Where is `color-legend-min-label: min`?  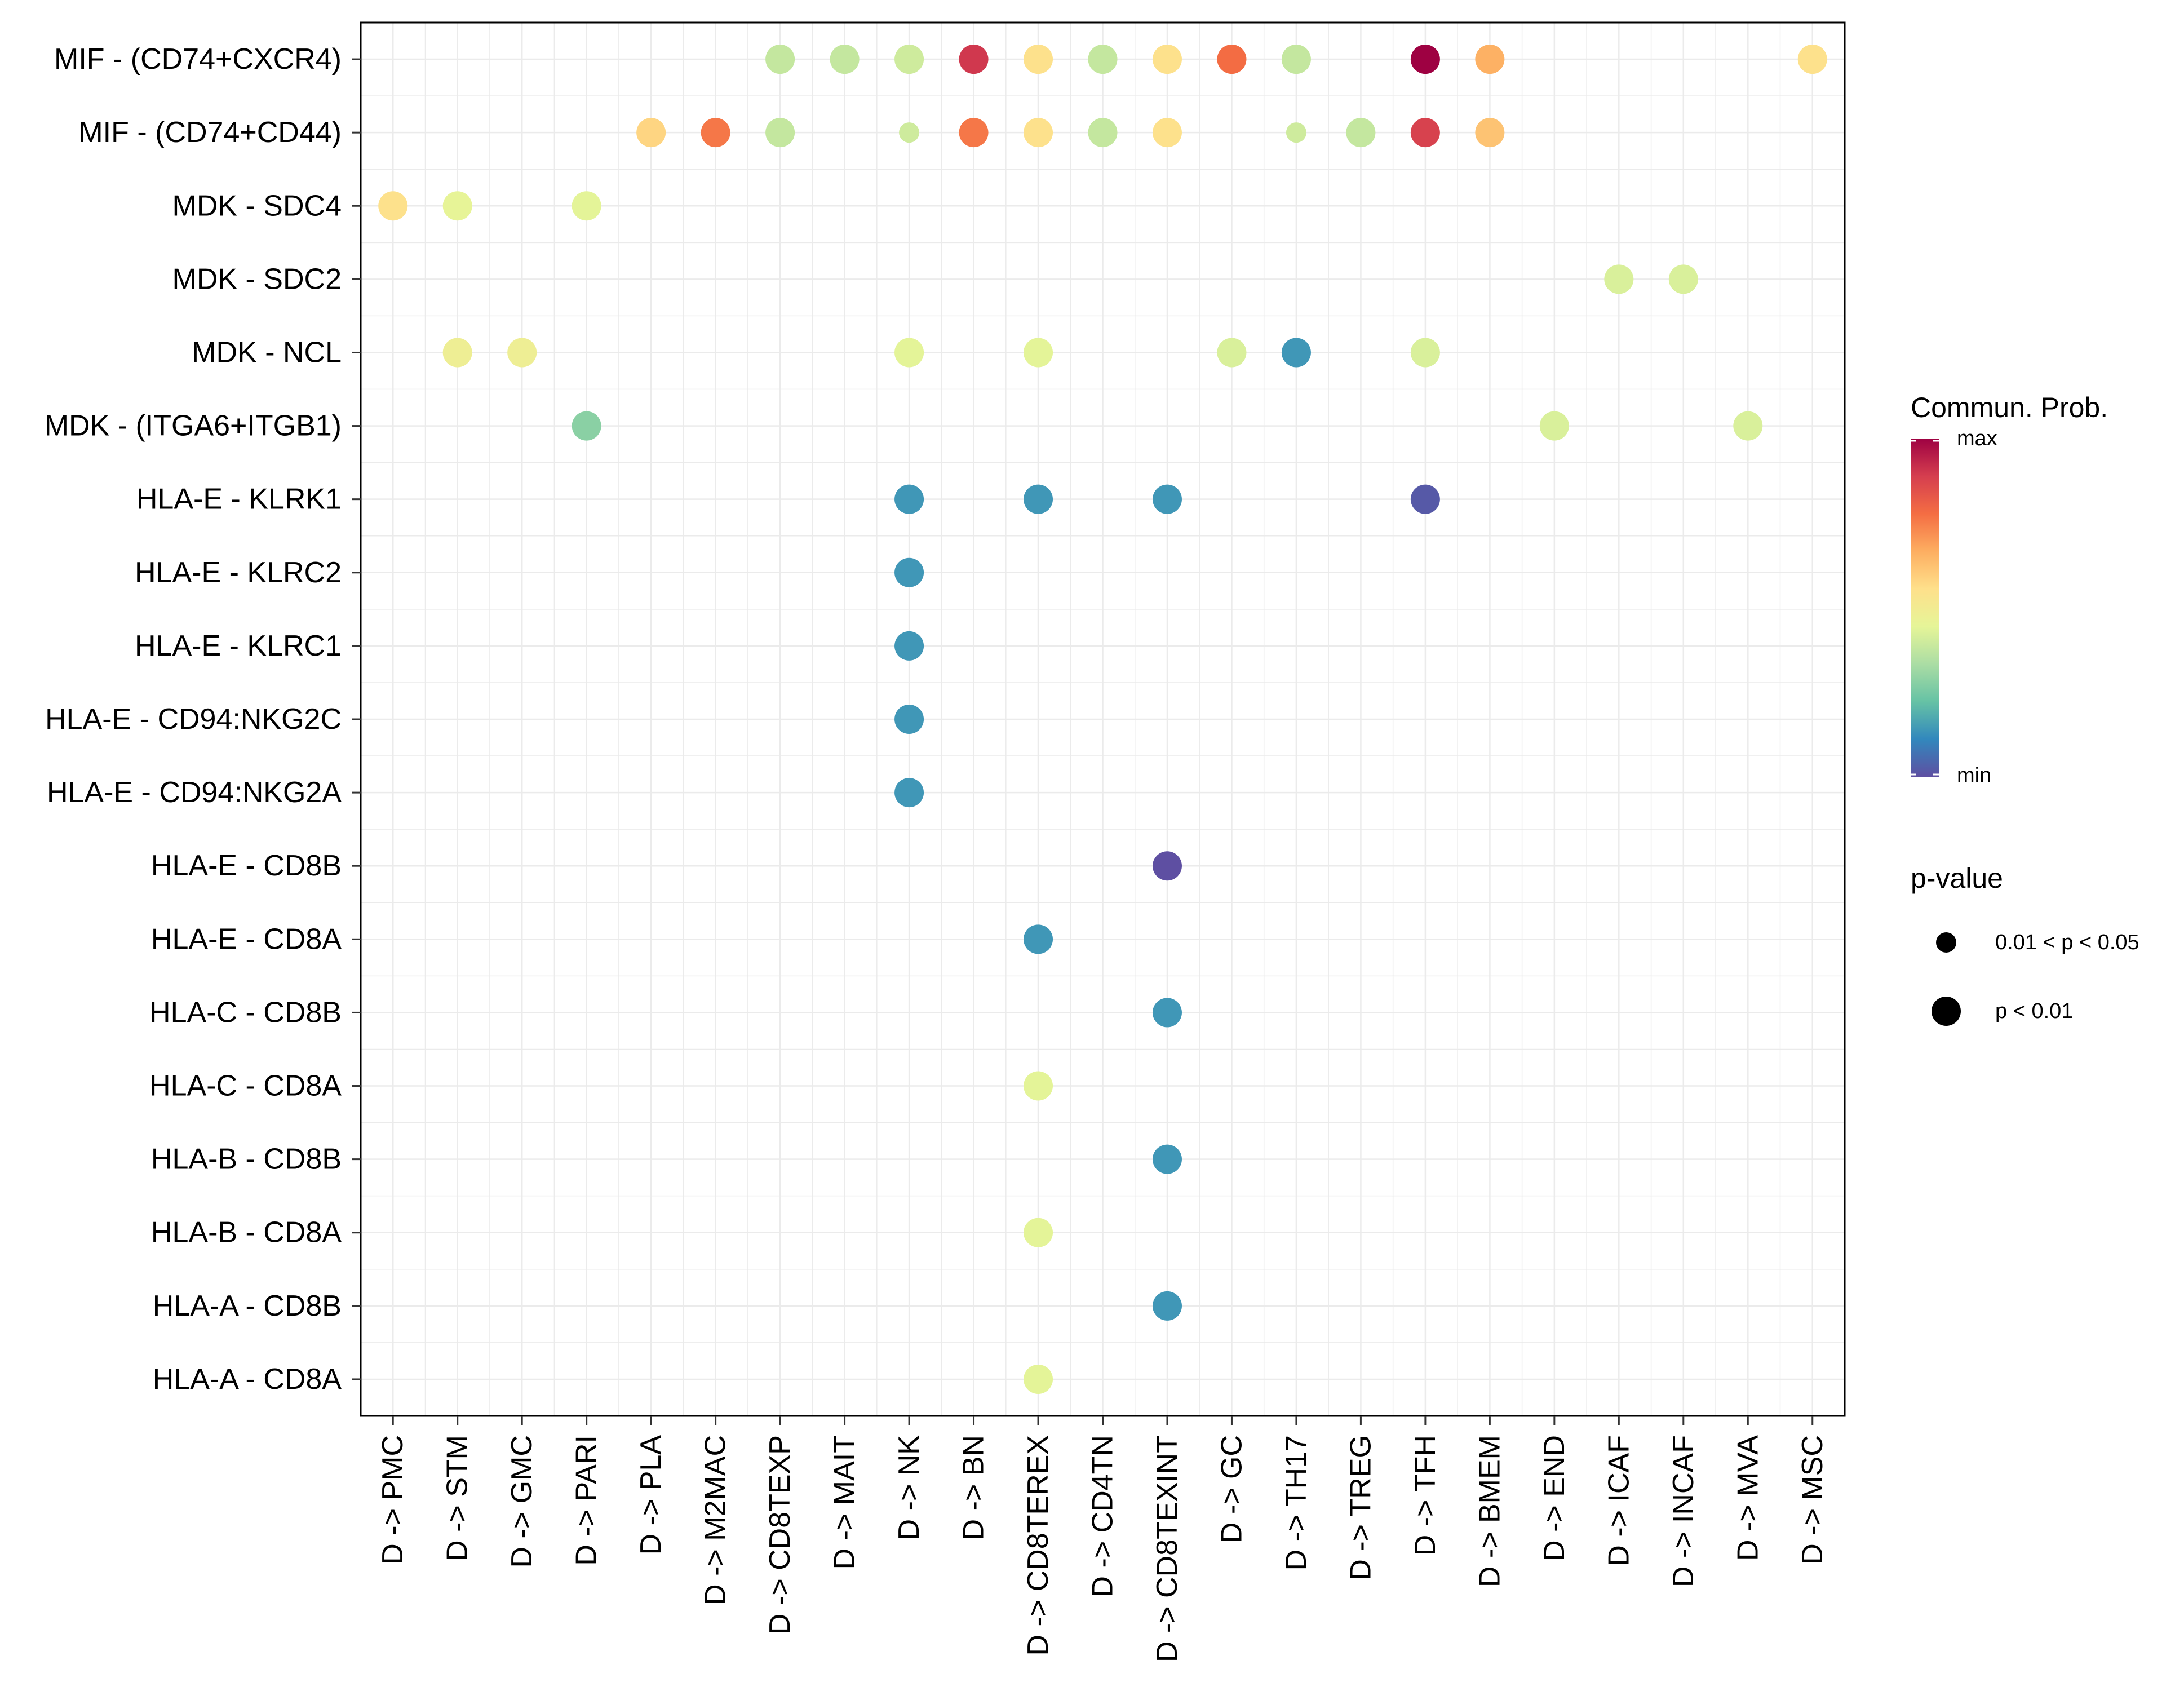
color-legend-min-label: min is located at coordinates (1974, 775).